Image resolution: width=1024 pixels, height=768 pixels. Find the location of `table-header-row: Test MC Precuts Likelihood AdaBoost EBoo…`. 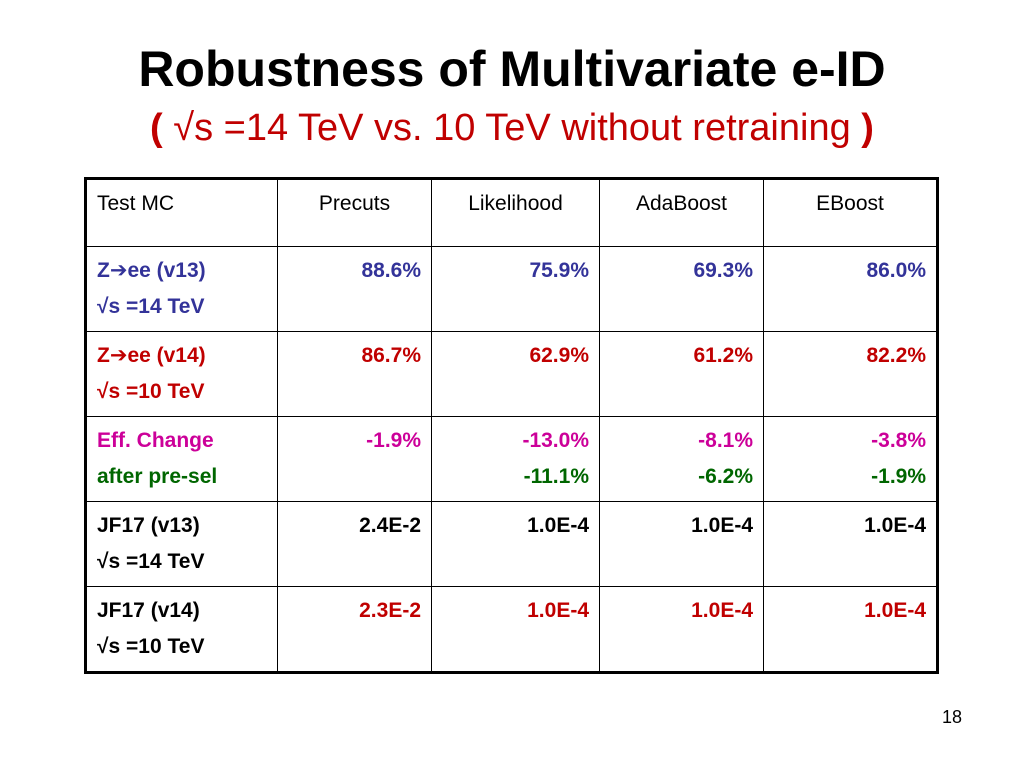

table-header-row: Test MC Precuts Likelihood AdaBoost EBoo… is located at coordinates (511, 212).